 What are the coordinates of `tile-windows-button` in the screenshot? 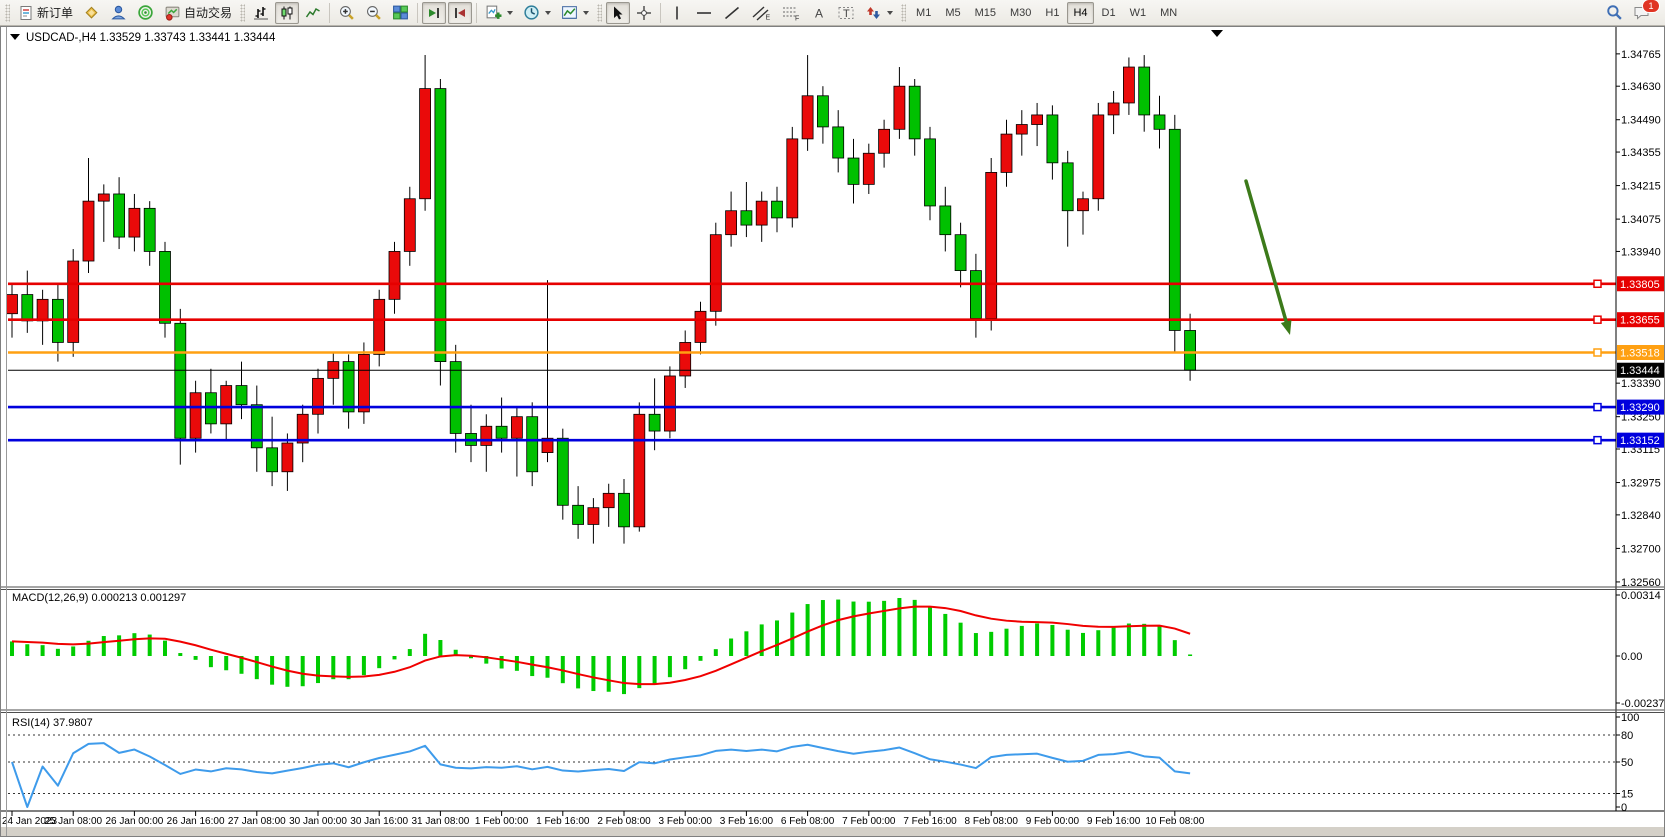 It's located at (400, 13).